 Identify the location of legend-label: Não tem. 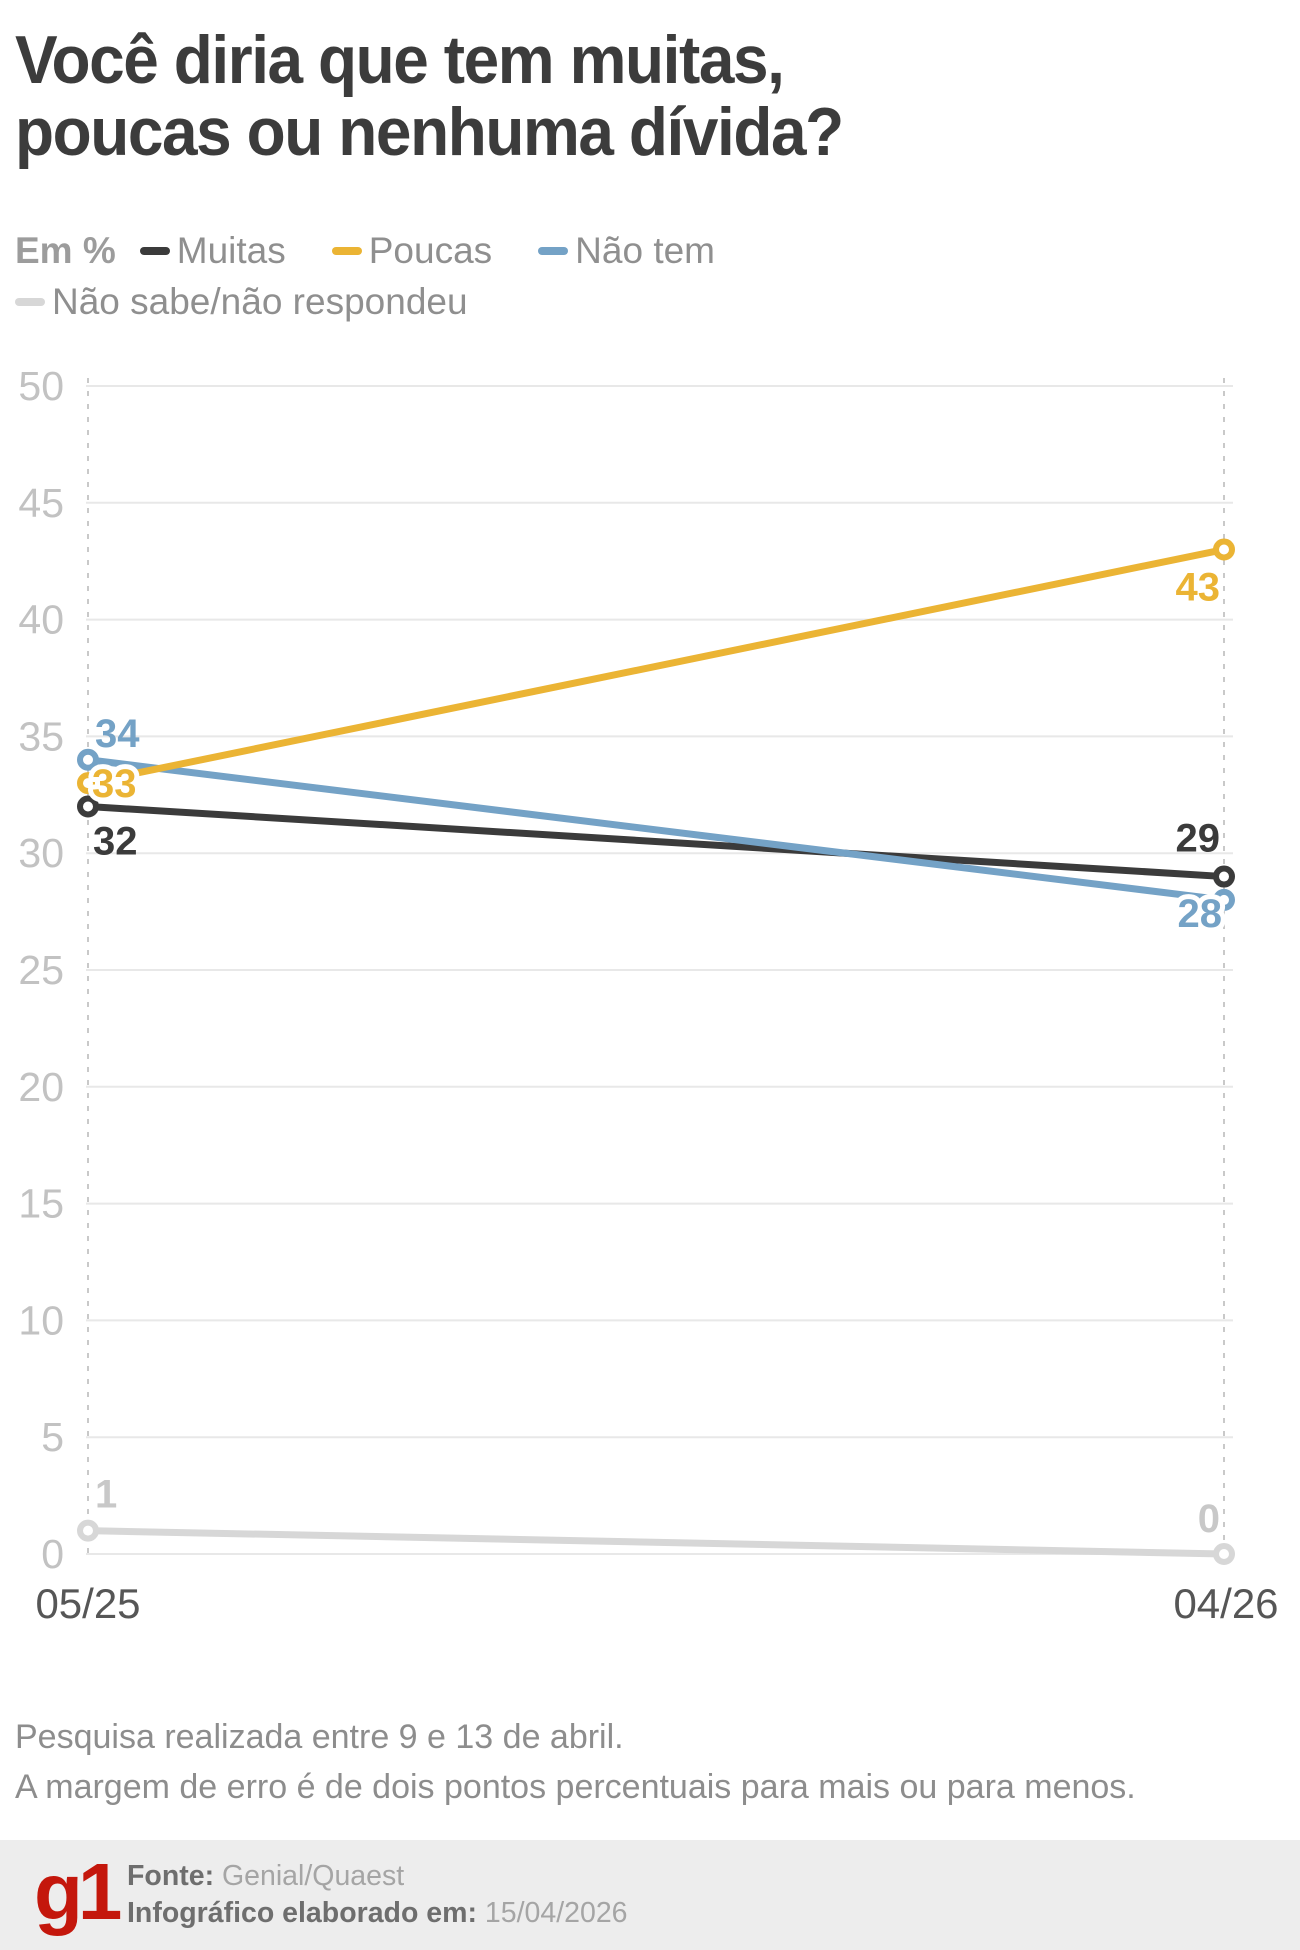
(645, 250).